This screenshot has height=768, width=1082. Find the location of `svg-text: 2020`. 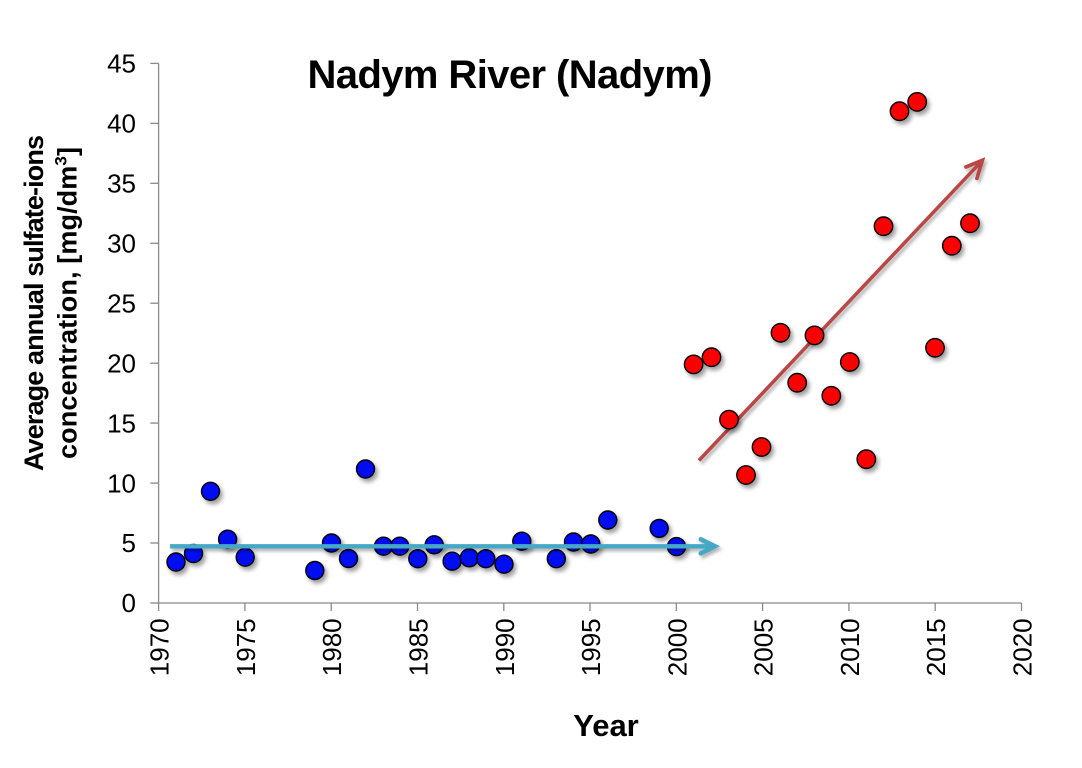

svg-text: 2020 is located at coordinates (1023, 647).